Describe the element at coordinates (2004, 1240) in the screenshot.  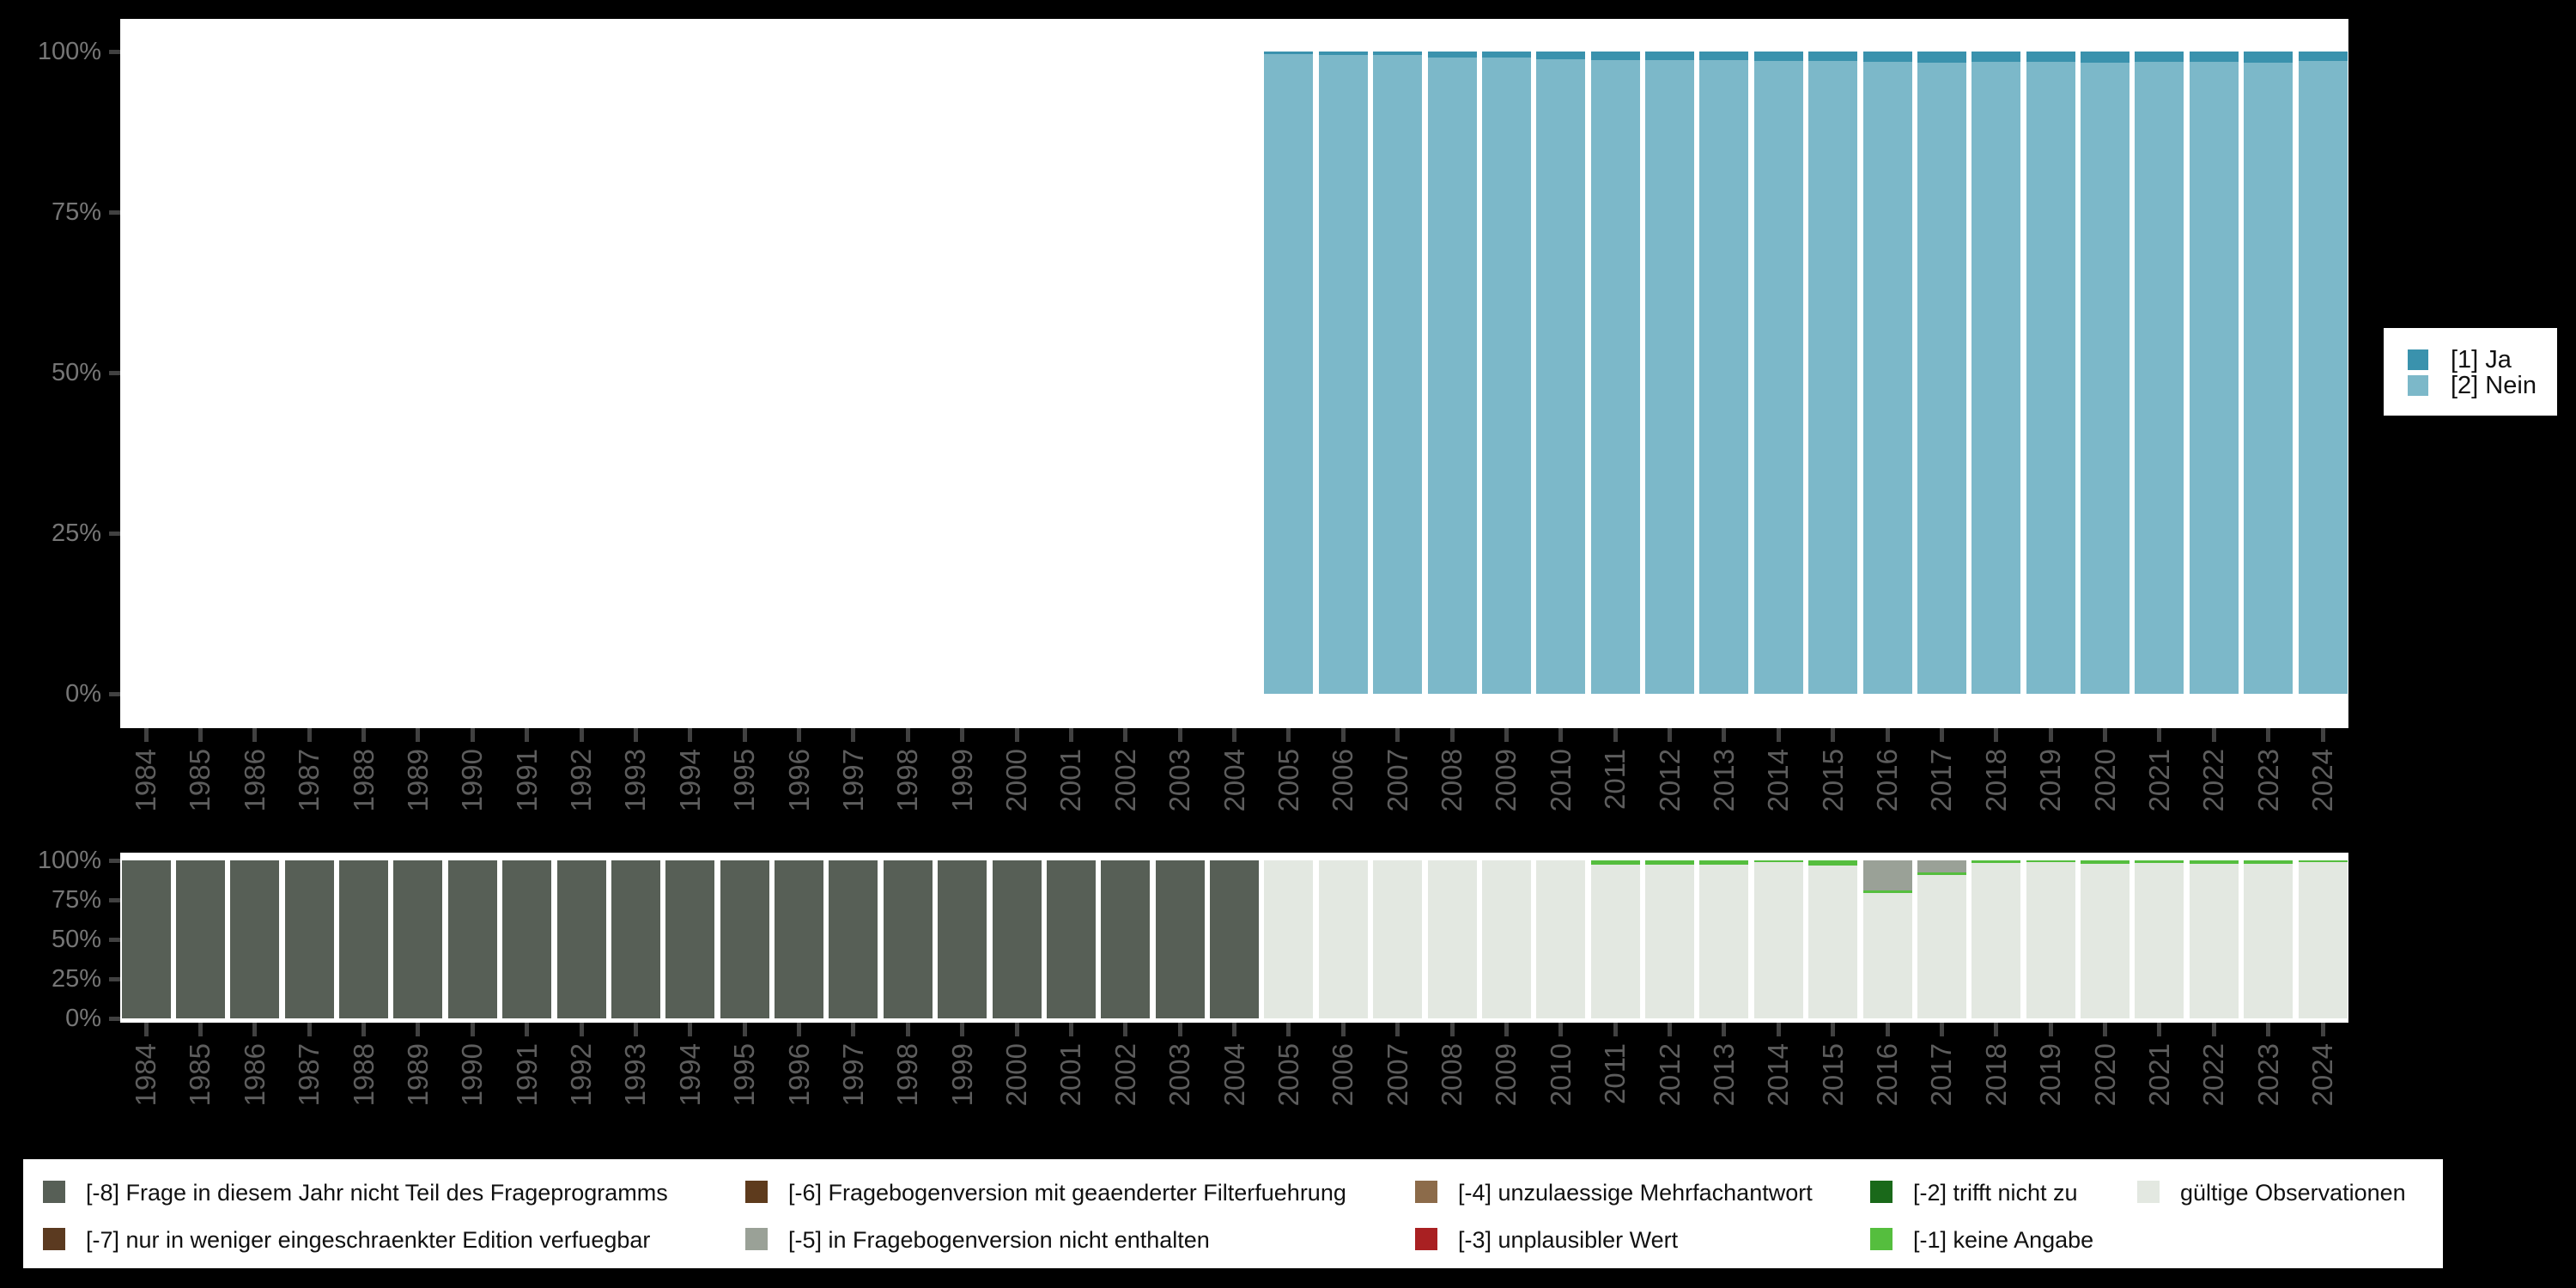
I see `legend-label: [-1] keine Angabe` at that location.